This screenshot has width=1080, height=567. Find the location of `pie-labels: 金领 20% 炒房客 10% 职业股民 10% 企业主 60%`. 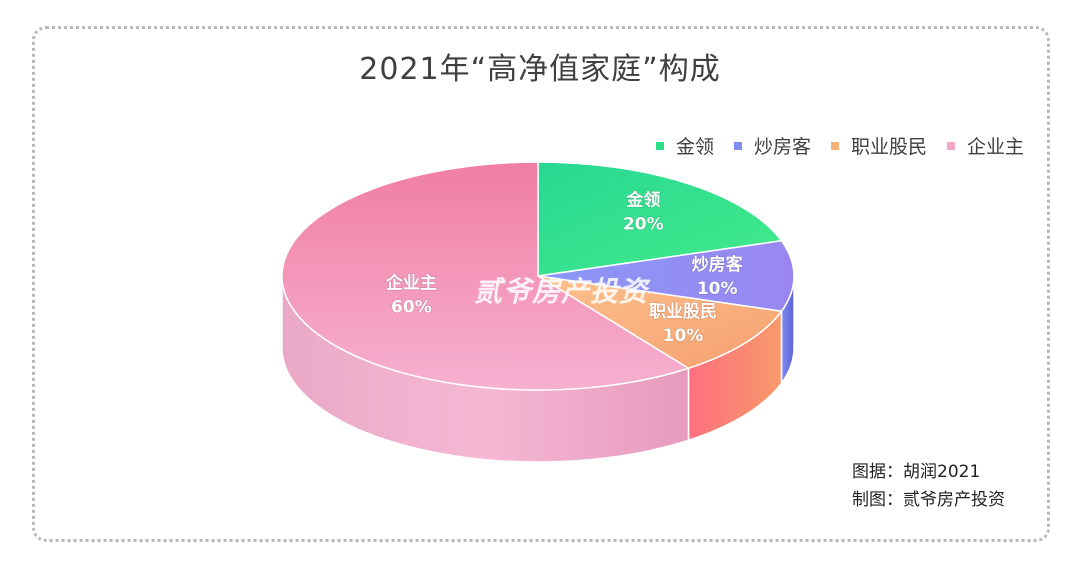

pie-labels: 金领 20% 炒房客 10% 职业股民 10% 企业主 60% is located at coordinates (564, 267).